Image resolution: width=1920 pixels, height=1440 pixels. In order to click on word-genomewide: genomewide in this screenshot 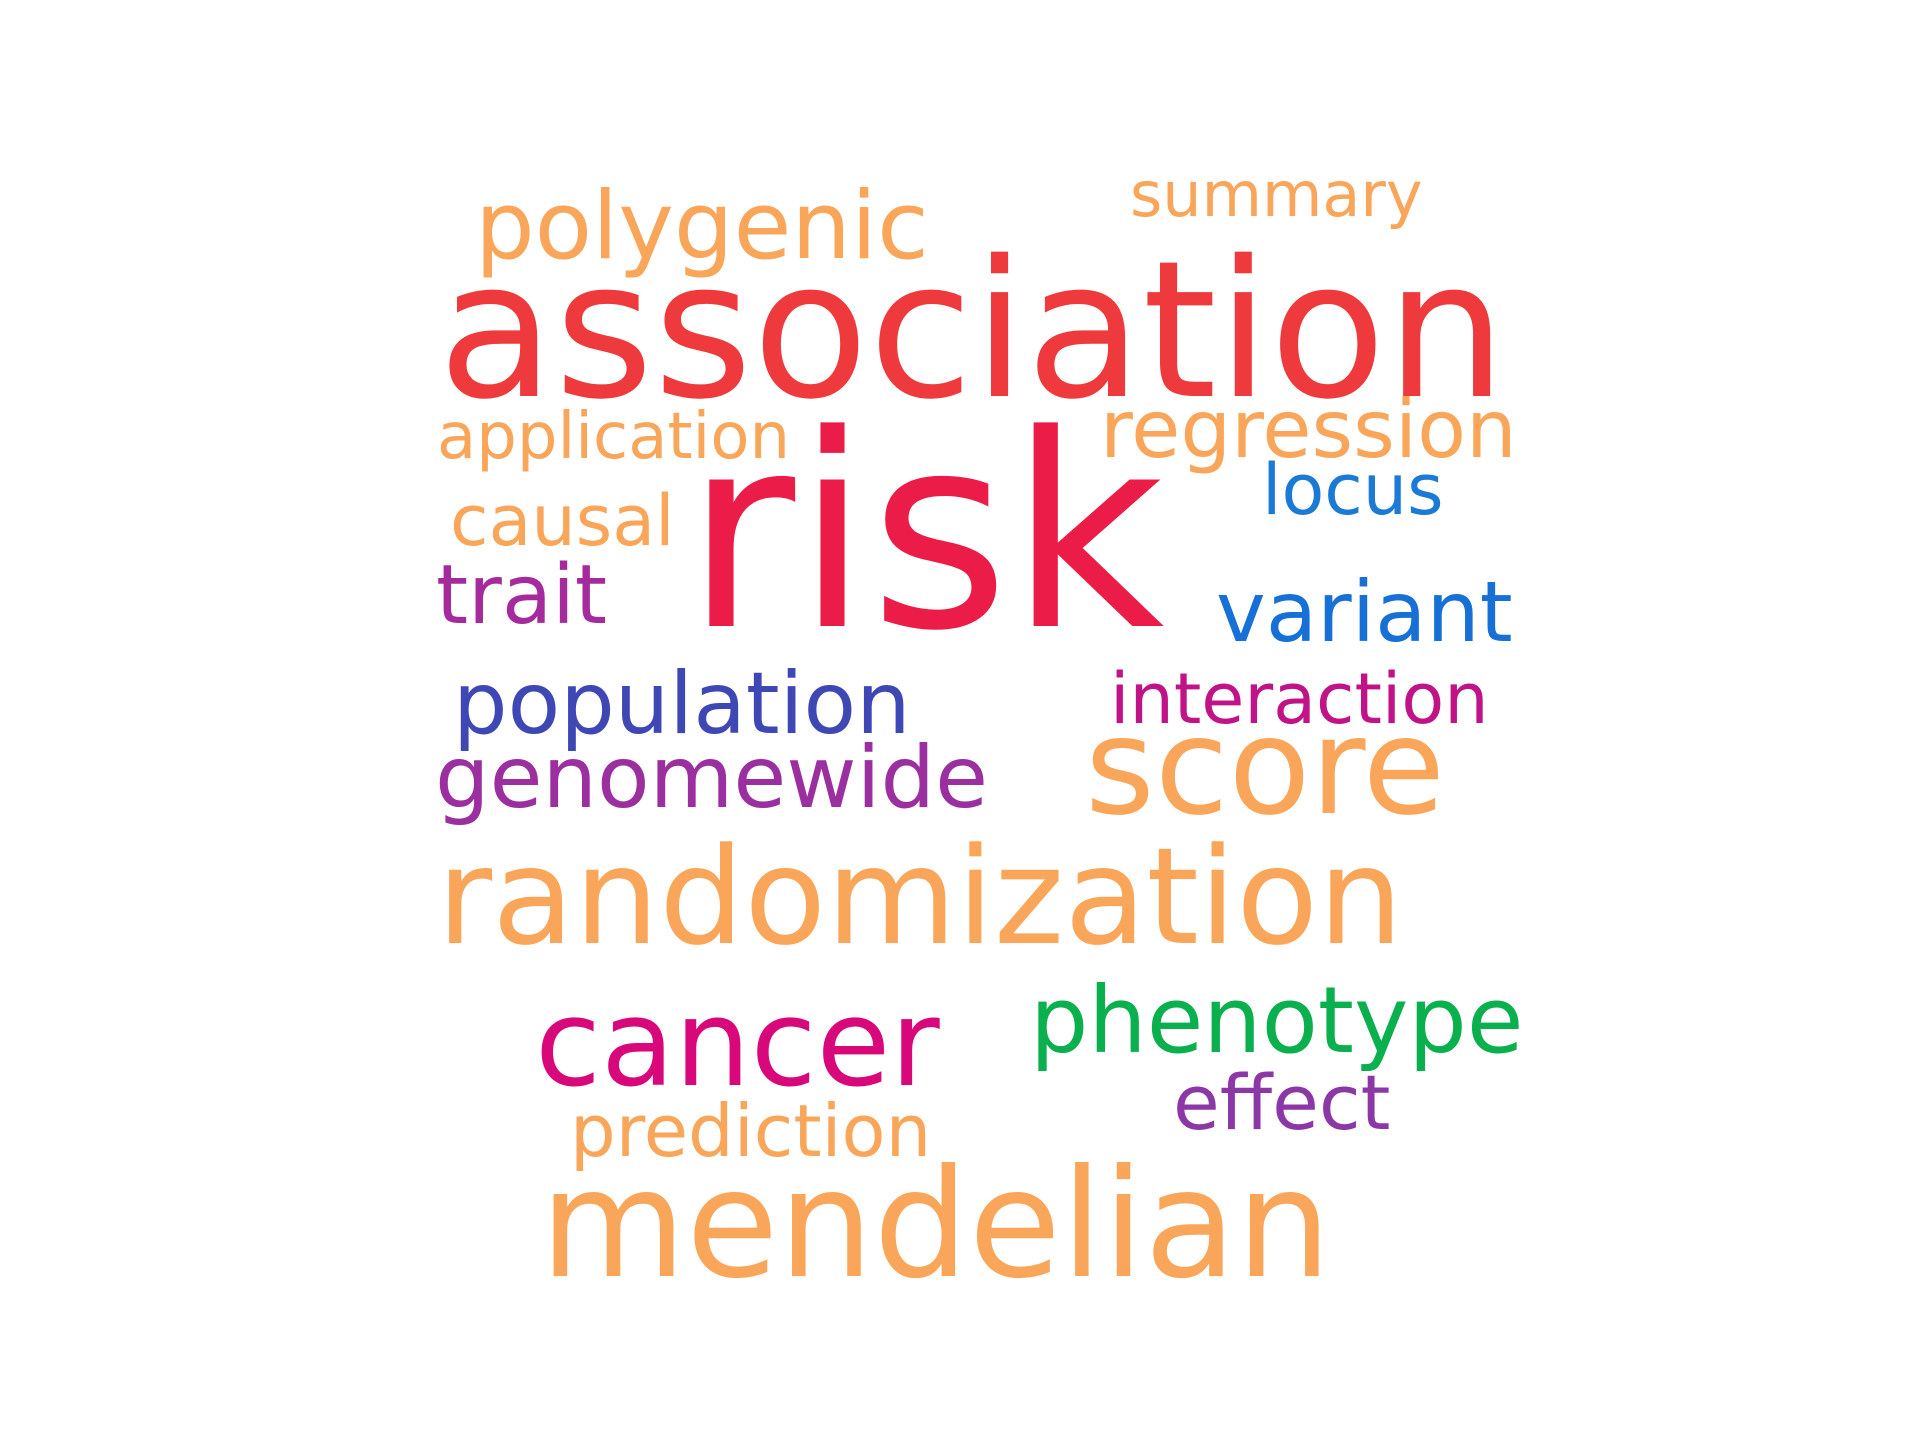, I will do `click(712, 778)`.